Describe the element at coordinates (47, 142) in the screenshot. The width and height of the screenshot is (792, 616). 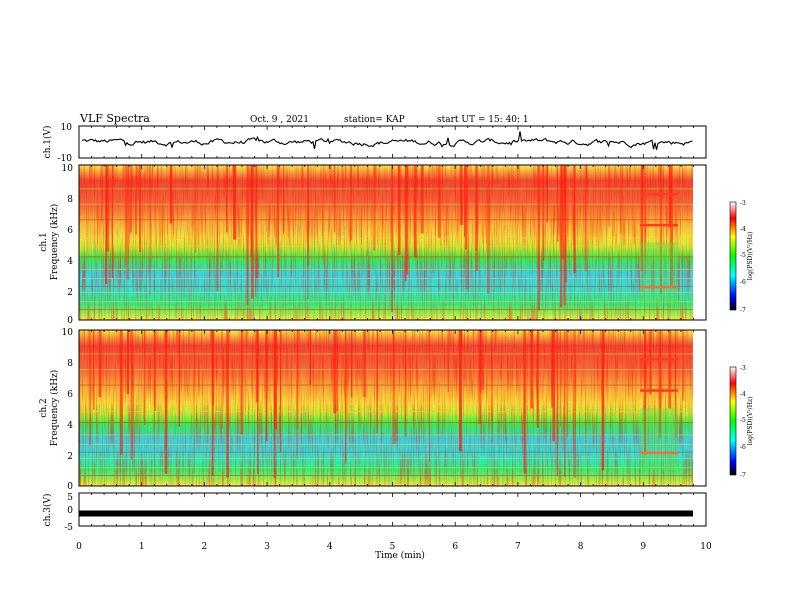
I see `ch1-waveform-ylabel: ch.1(V)` at that location.